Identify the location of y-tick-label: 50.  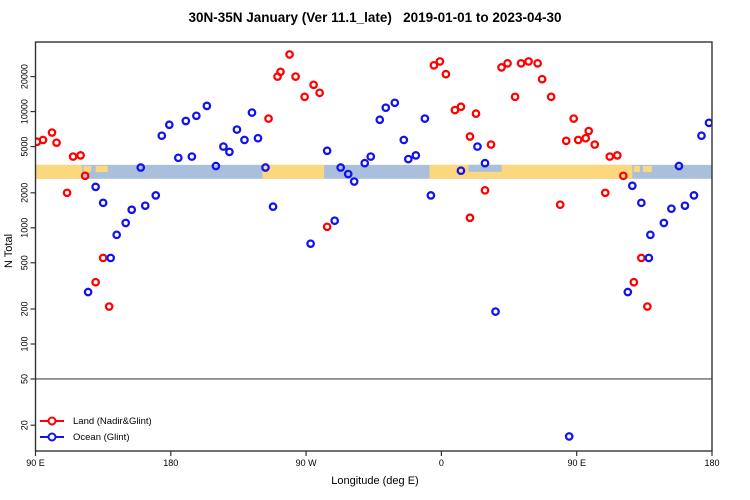
(25, 379).